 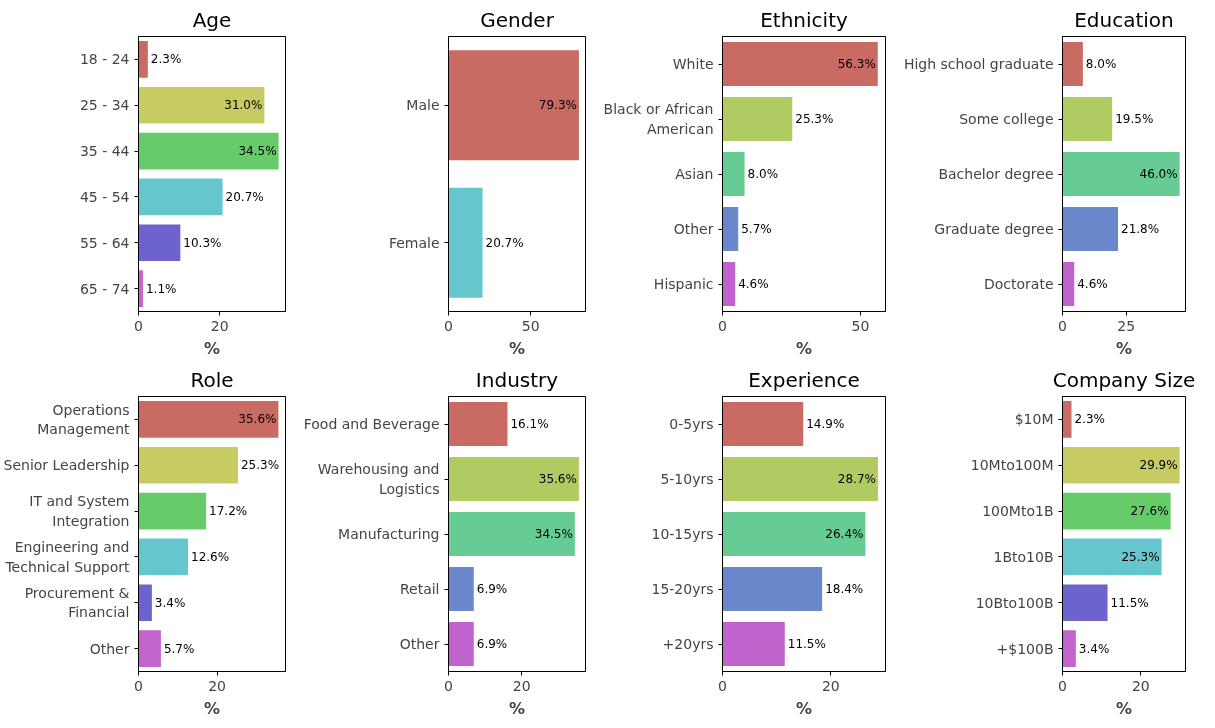 I want to click on data-label: 29.9%, so click(x=1158, y=465).